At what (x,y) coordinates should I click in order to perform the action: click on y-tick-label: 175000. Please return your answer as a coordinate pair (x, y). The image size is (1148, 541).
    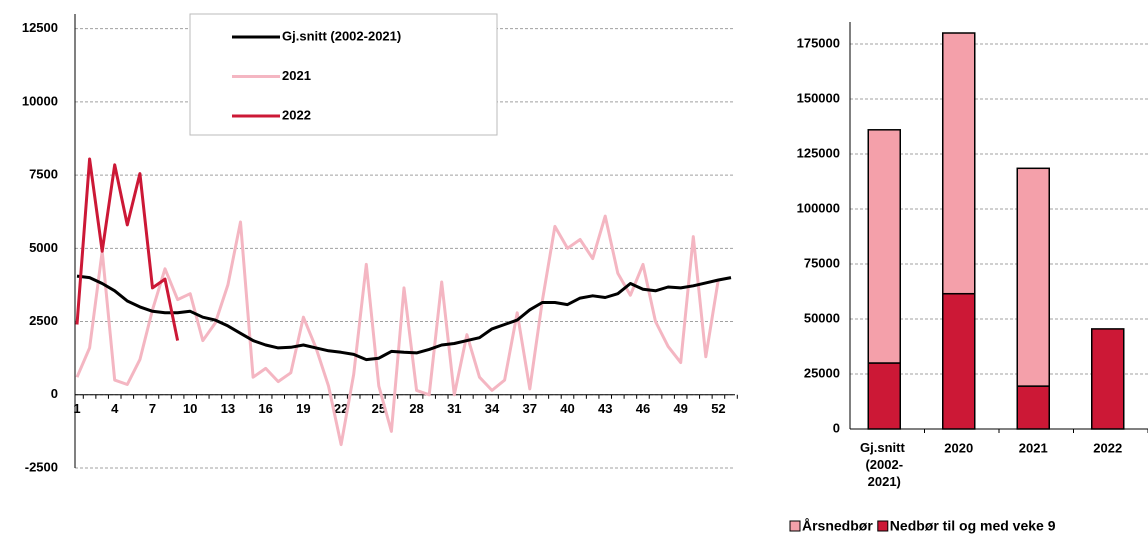
    Looking at the image, I should click on (818, 42).